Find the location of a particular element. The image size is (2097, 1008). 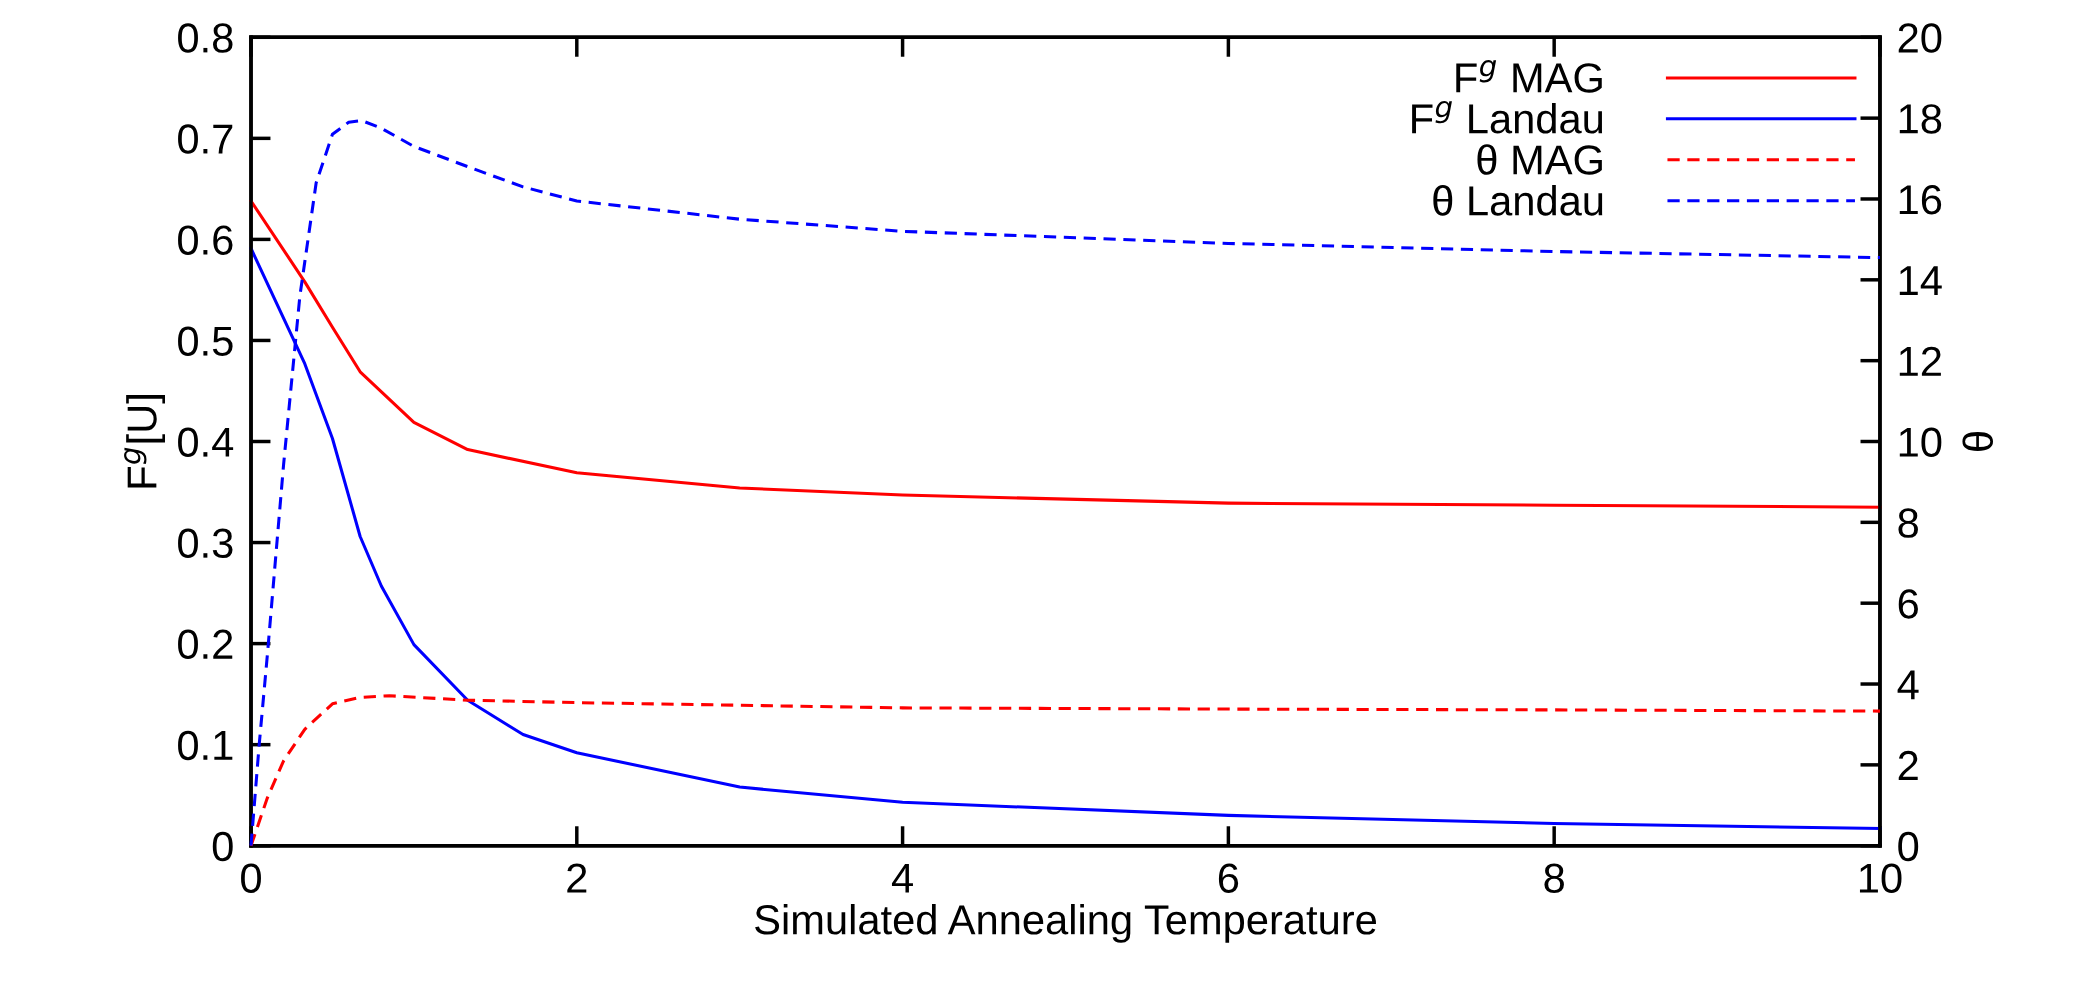

y-tick-label: 0.1 is located at coordinates (205, 745).